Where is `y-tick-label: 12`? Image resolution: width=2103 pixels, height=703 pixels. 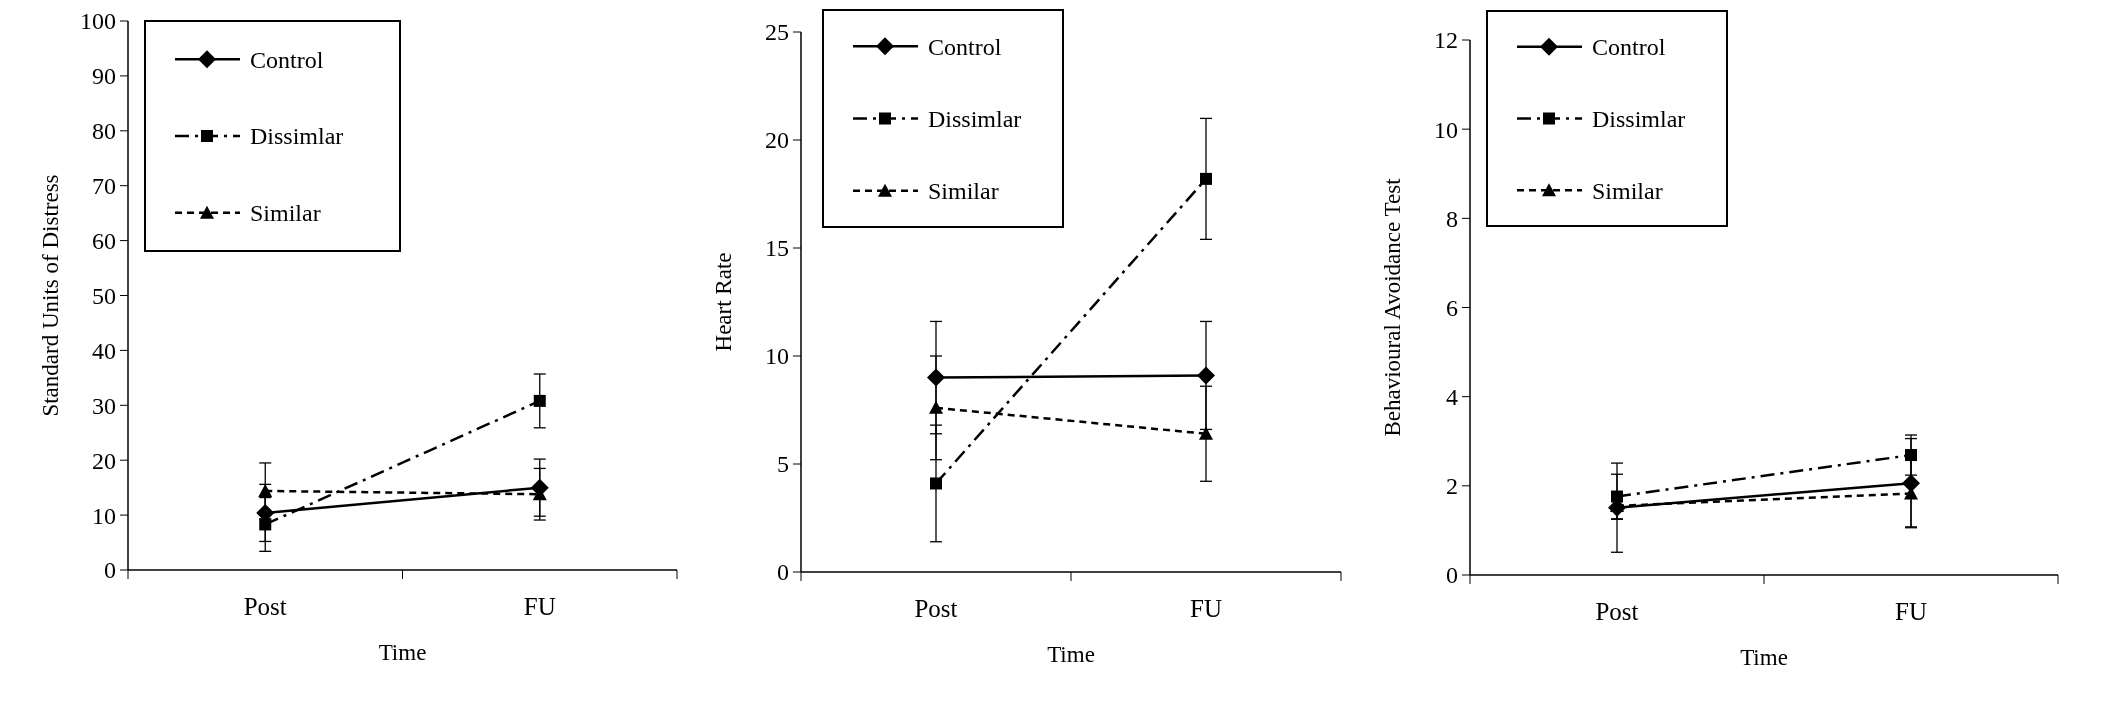 y-tick-label: 12 is located at coordinates (1446, 40).